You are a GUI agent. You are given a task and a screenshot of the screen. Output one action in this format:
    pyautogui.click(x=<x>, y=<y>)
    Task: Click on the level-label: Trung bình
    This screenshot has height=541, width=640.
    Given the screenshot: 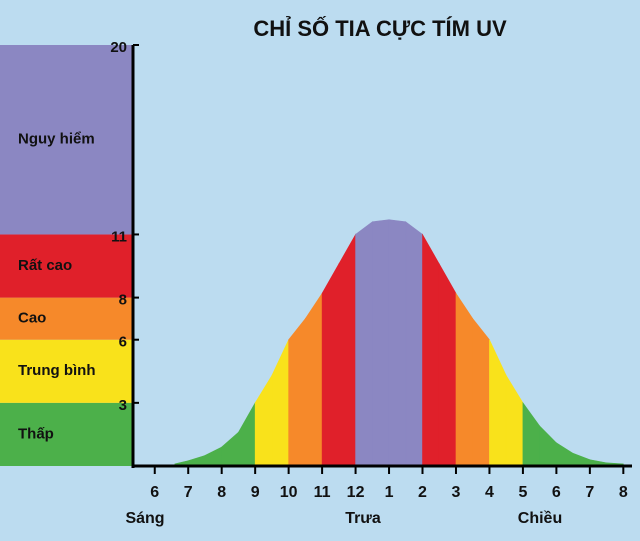 What is the action you would take?
    pyautogui.click(x=56, y=370)
    